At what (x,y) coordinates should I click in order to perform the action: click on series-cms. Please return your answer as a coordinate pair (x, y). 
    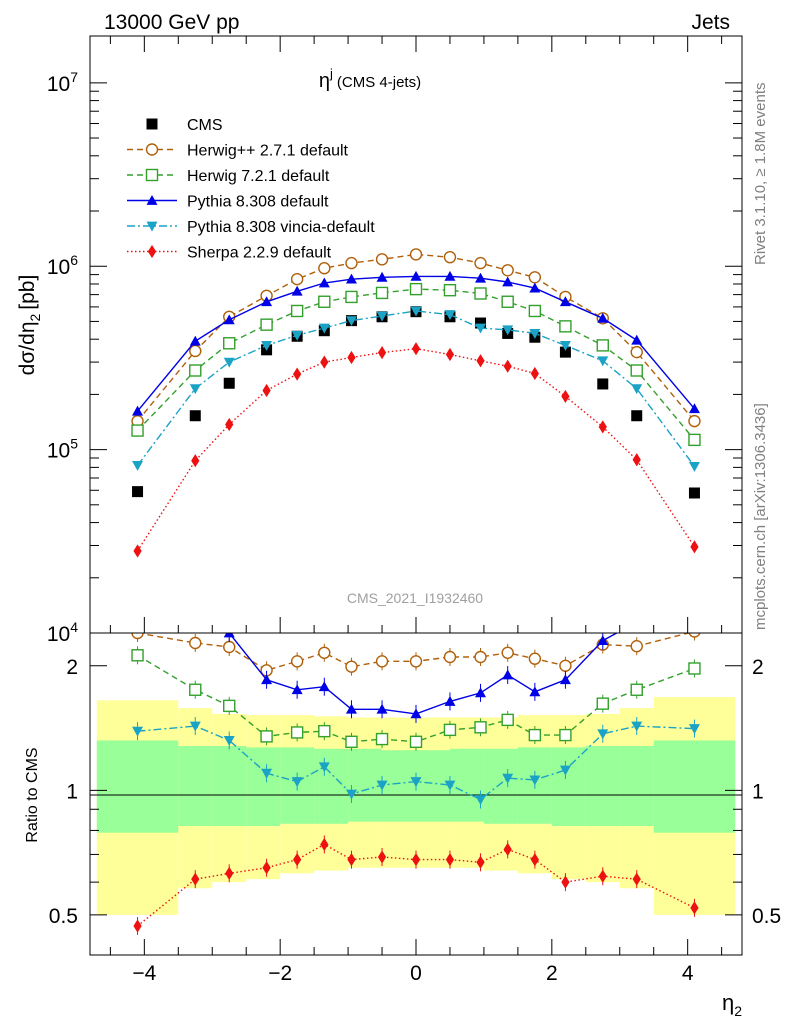
    Looking at the image, I should click on (416, 402).